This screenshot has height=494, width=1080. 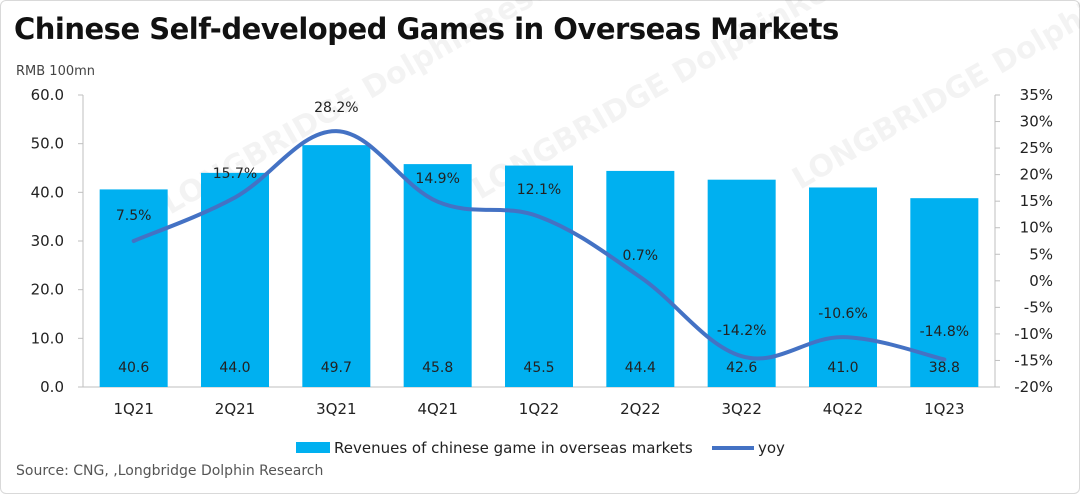 What do you see at coordinates (235, 409) in the screenshot?
I see `category-label: 2Q21` at bounding box center [235, 409].